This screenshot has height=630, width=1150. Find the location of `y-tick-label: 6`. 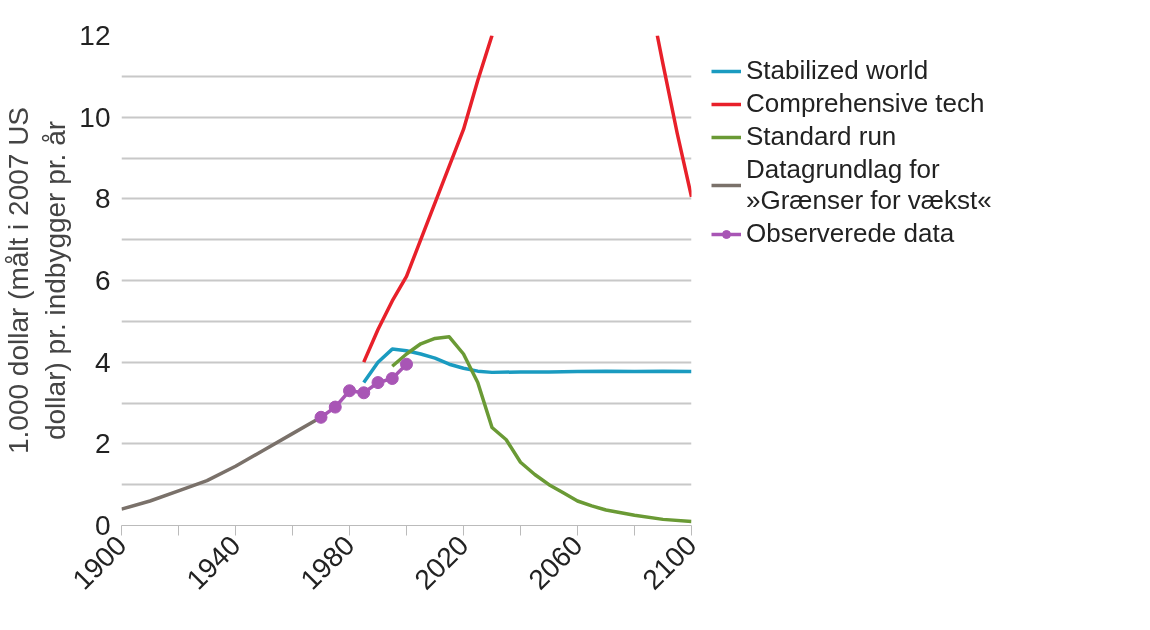

y-tick-label: 6 is located at coordinates (102, 280).